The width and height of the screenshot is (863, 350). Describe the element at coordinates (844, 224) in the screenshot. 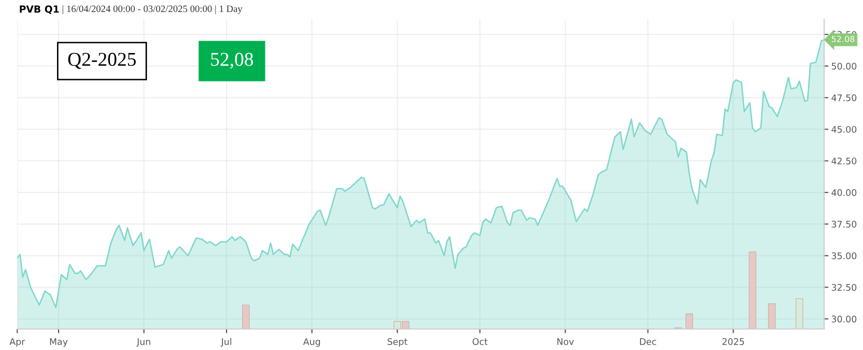

I see `y-tick-label: 37.50` at that location.